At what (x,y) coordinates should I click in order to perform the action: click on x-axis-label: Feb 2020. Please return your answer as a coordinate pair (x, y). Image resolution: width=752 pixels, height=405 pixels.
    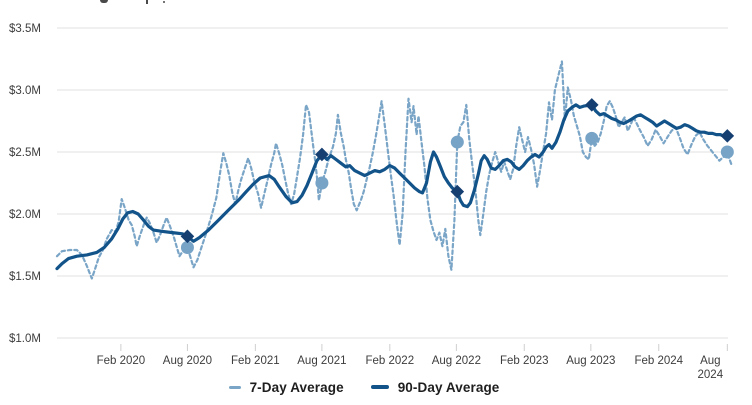
    Looking at the image, I should click on (121, 361).